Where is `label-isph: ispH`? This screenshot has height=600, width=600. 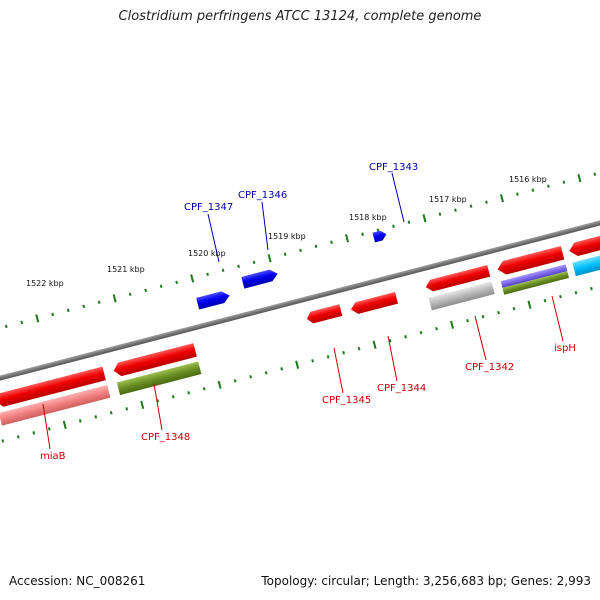
label-isph: ispH is located at coordinates (565, 348).